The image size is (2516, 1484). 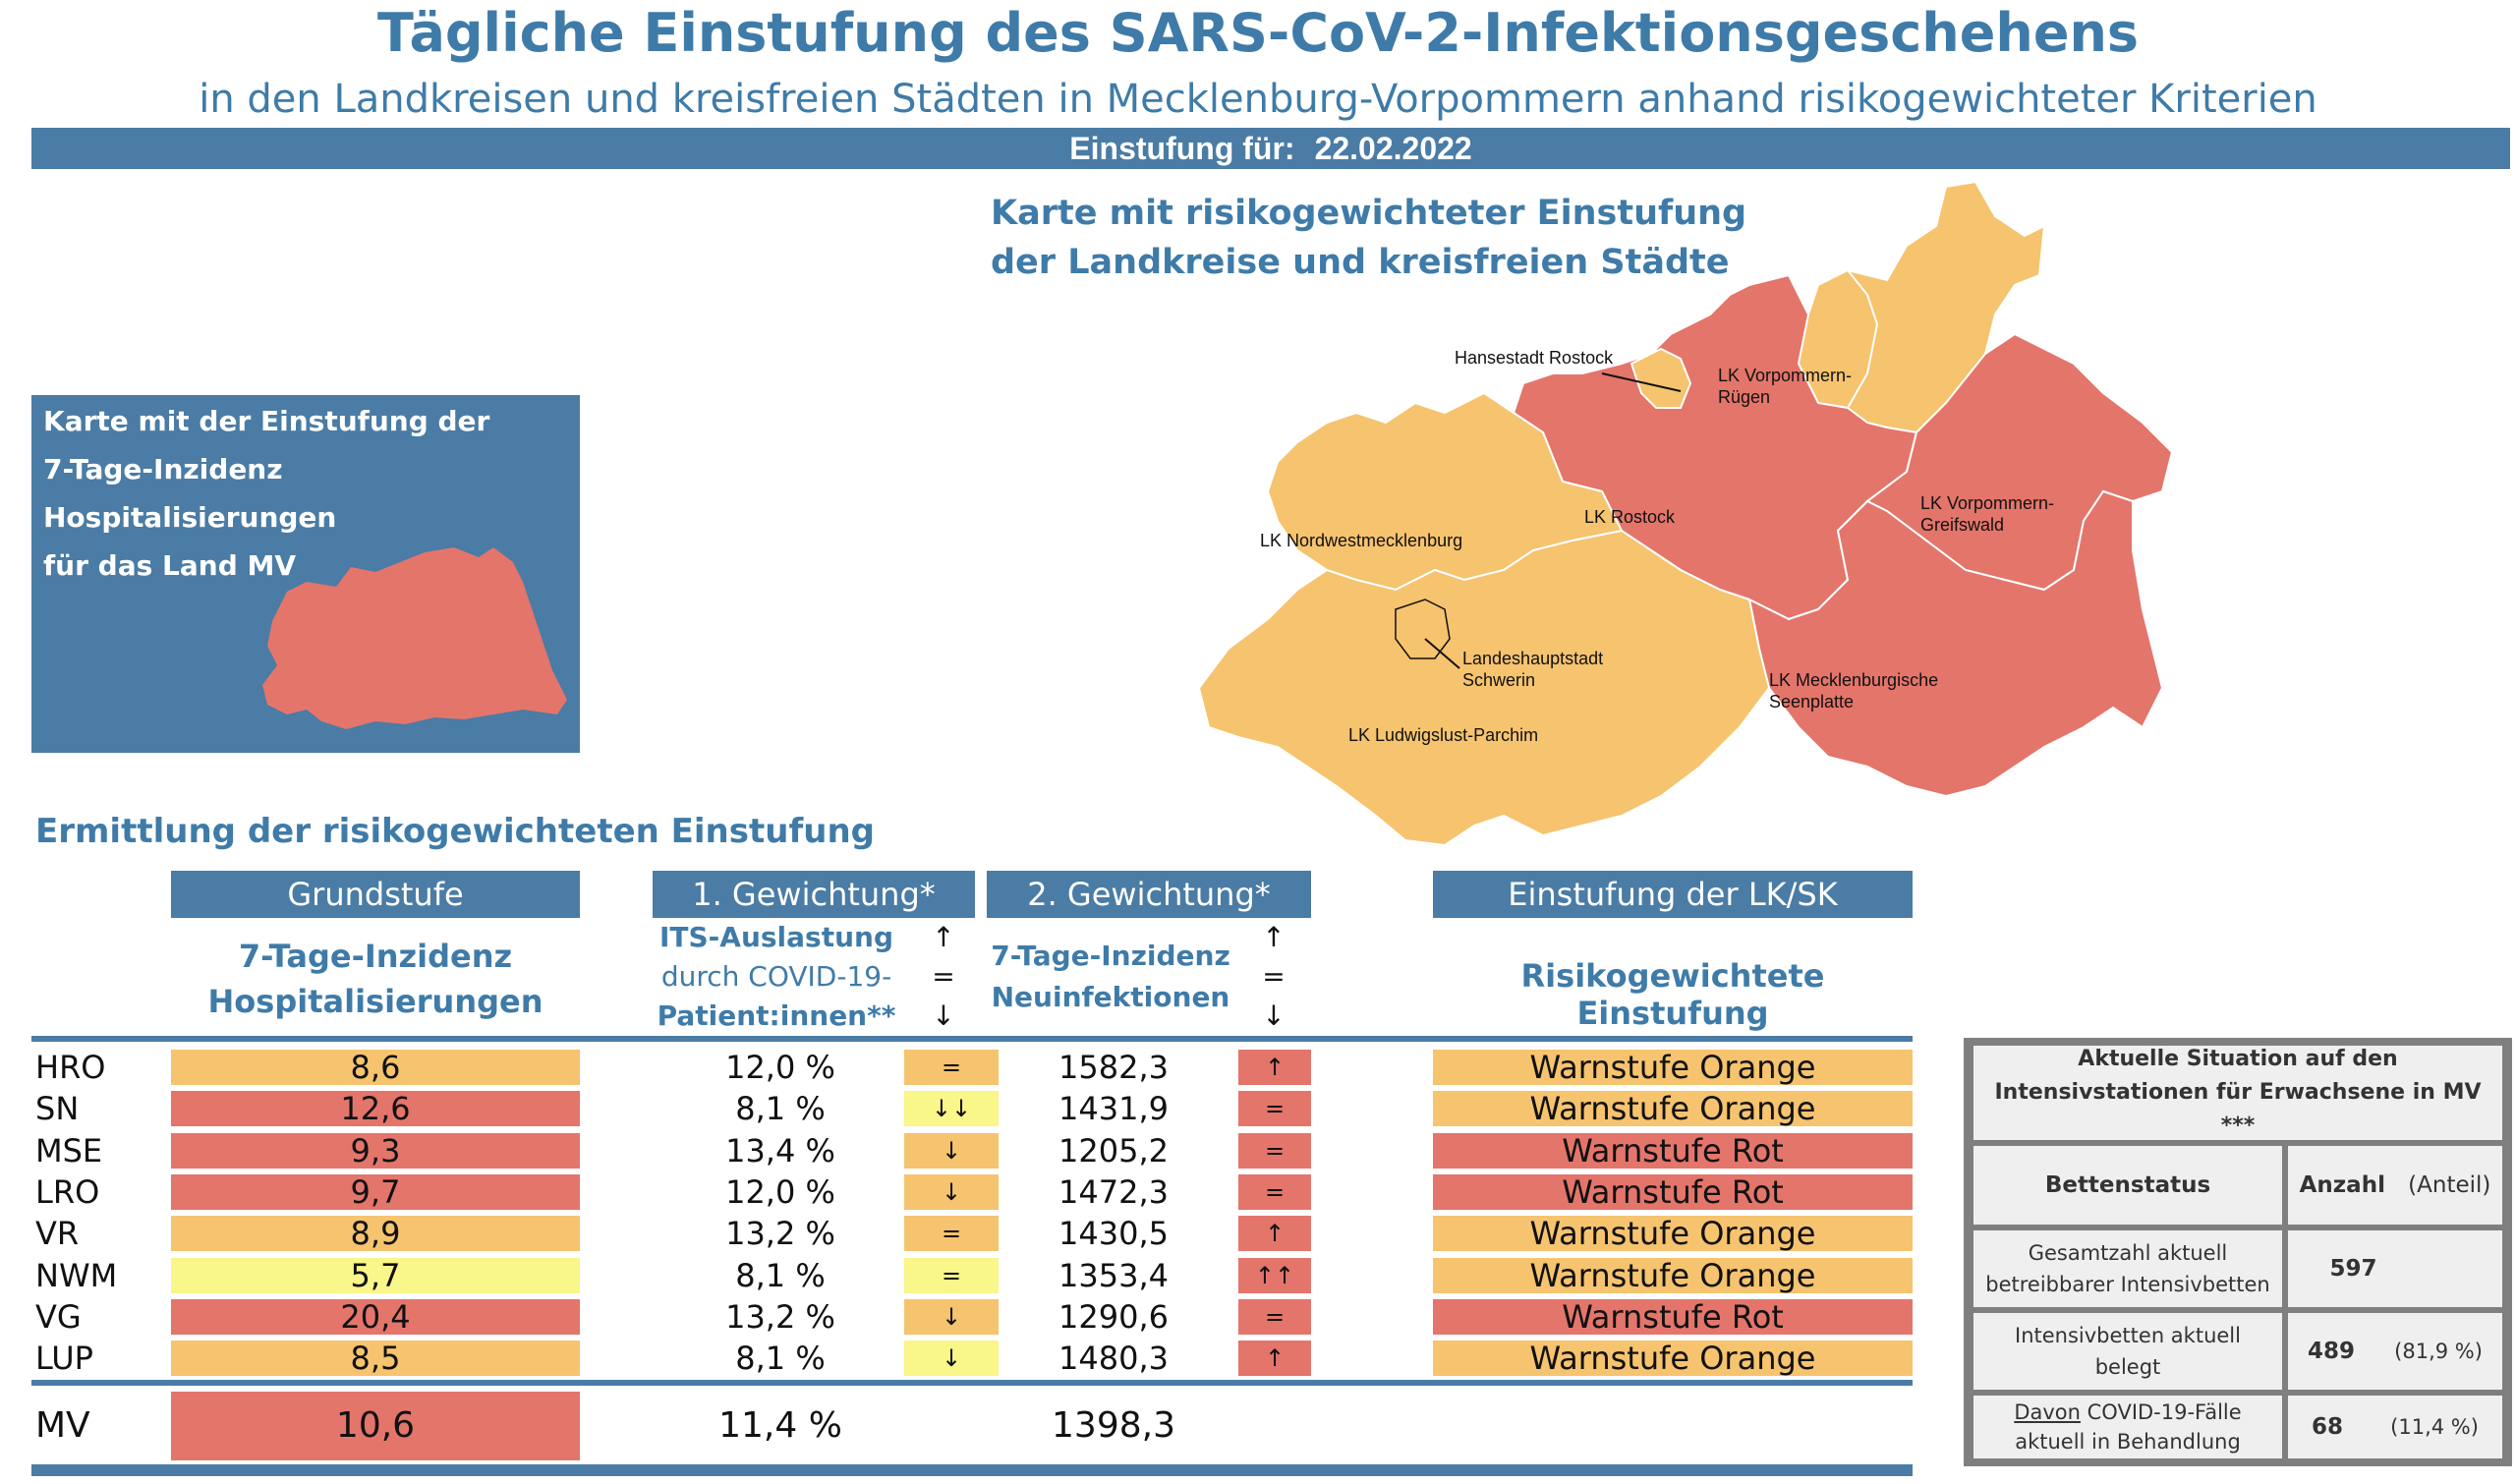 What do you see at coordinates (266, 421) in the screenshot?
I see `mv-box-line1: Karte mit der Einstufung der` at bounding box center [266, 421].